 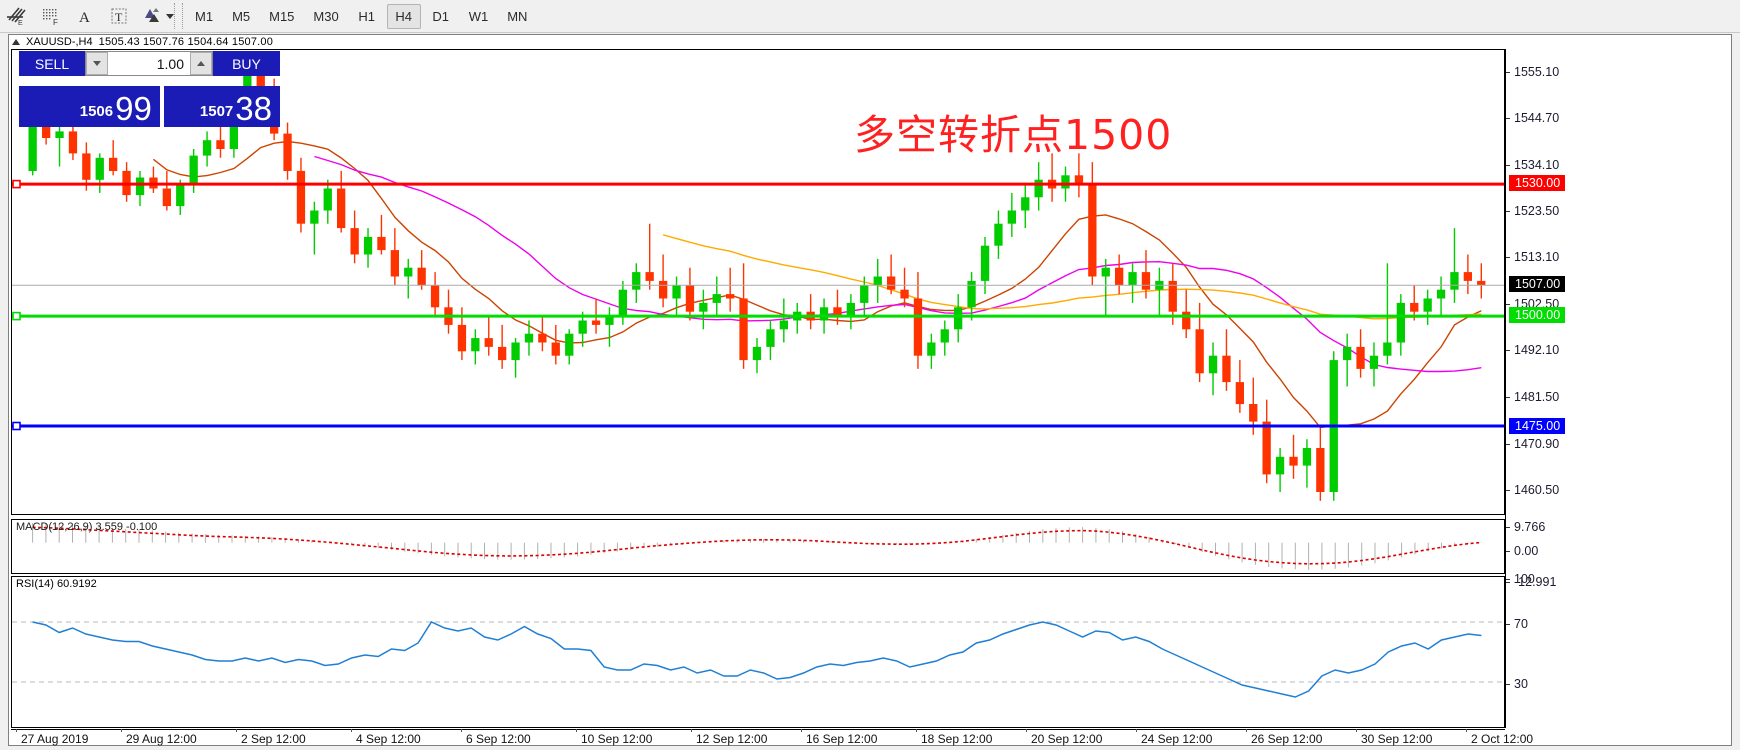 I want to click on time-tick-label: 30 Sep 12:00, so click(x=1394, y=737).